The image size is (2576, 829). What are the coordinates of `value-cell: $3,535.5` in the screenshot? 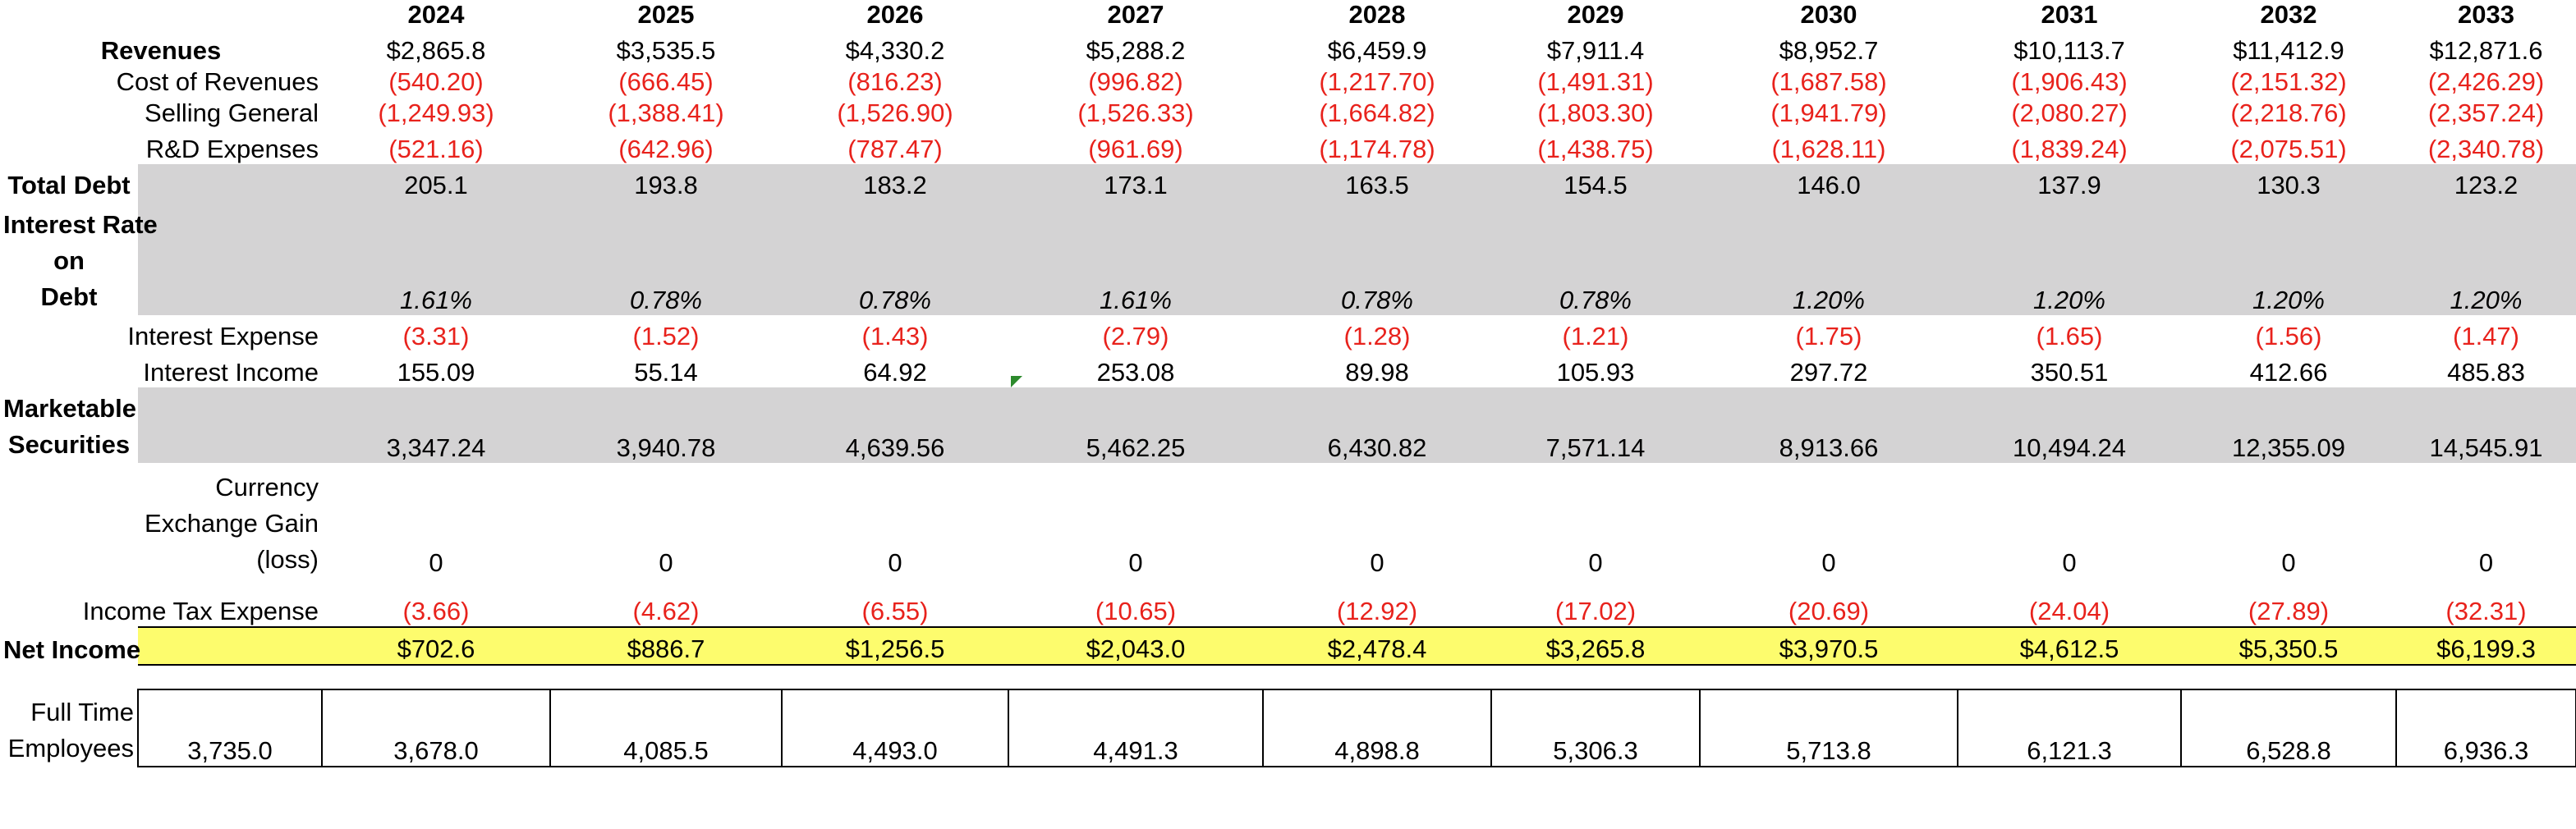 It's located at (666, 50).